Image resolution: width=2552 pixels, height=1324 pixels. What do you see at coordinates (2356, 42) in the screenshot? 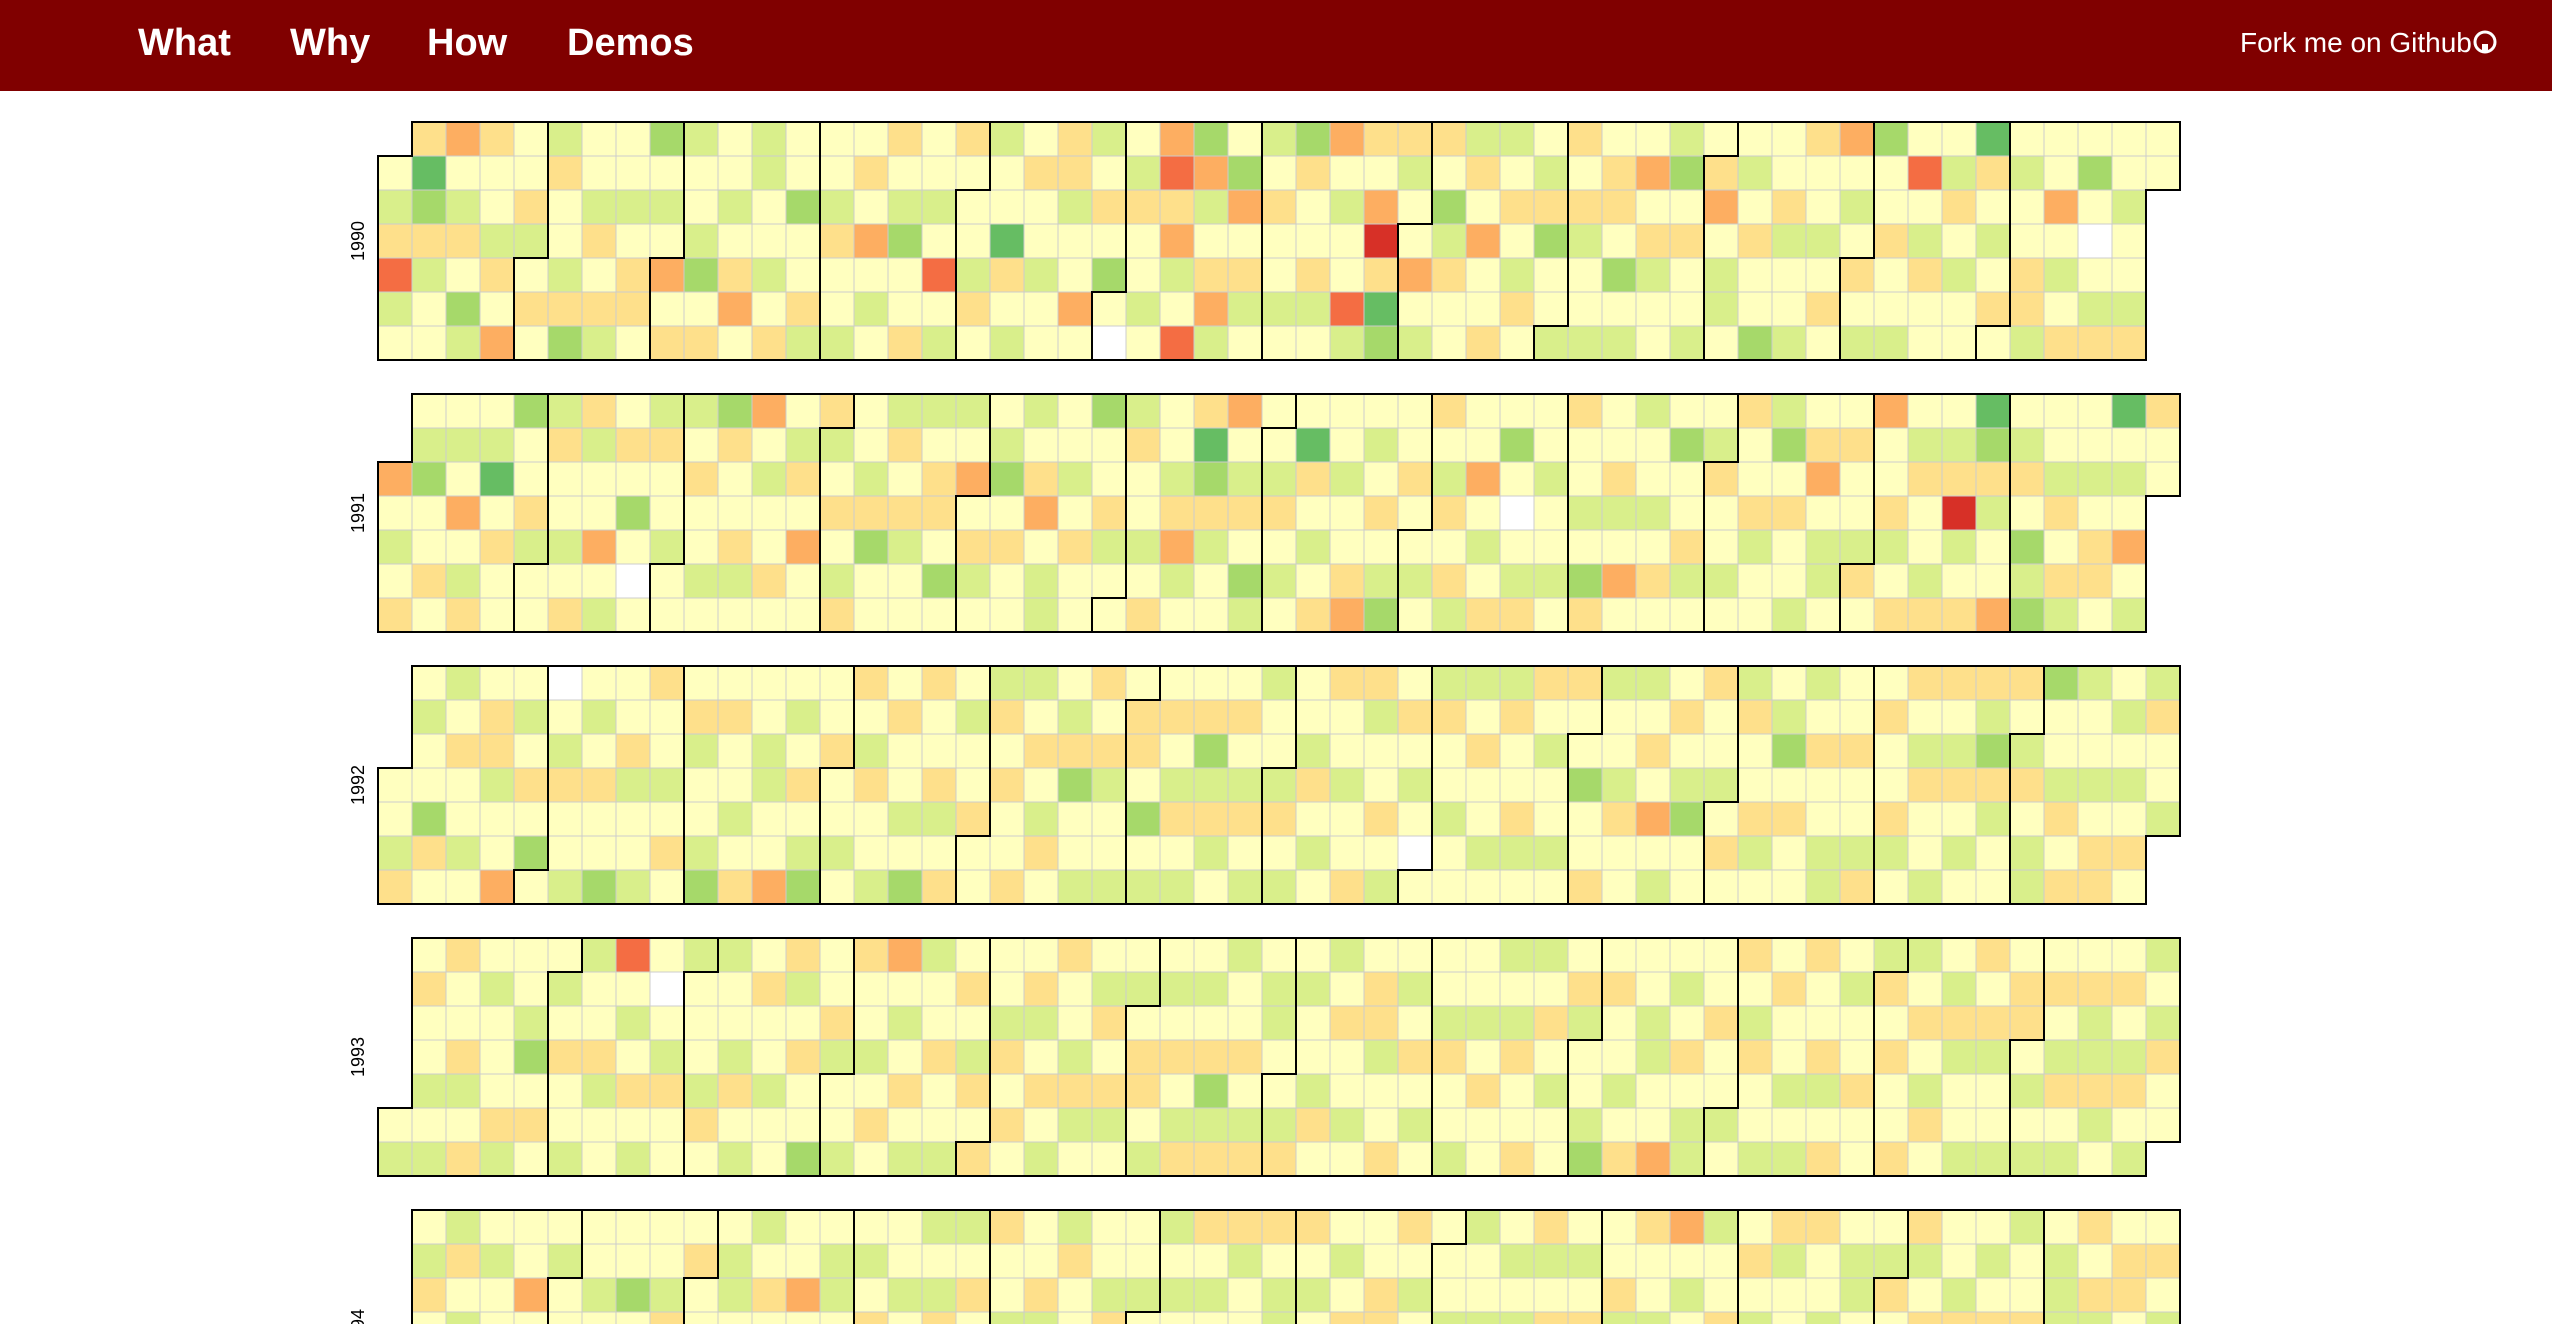
I see `fork-link: Fork me on Github` at bounding box center [2356, 42].